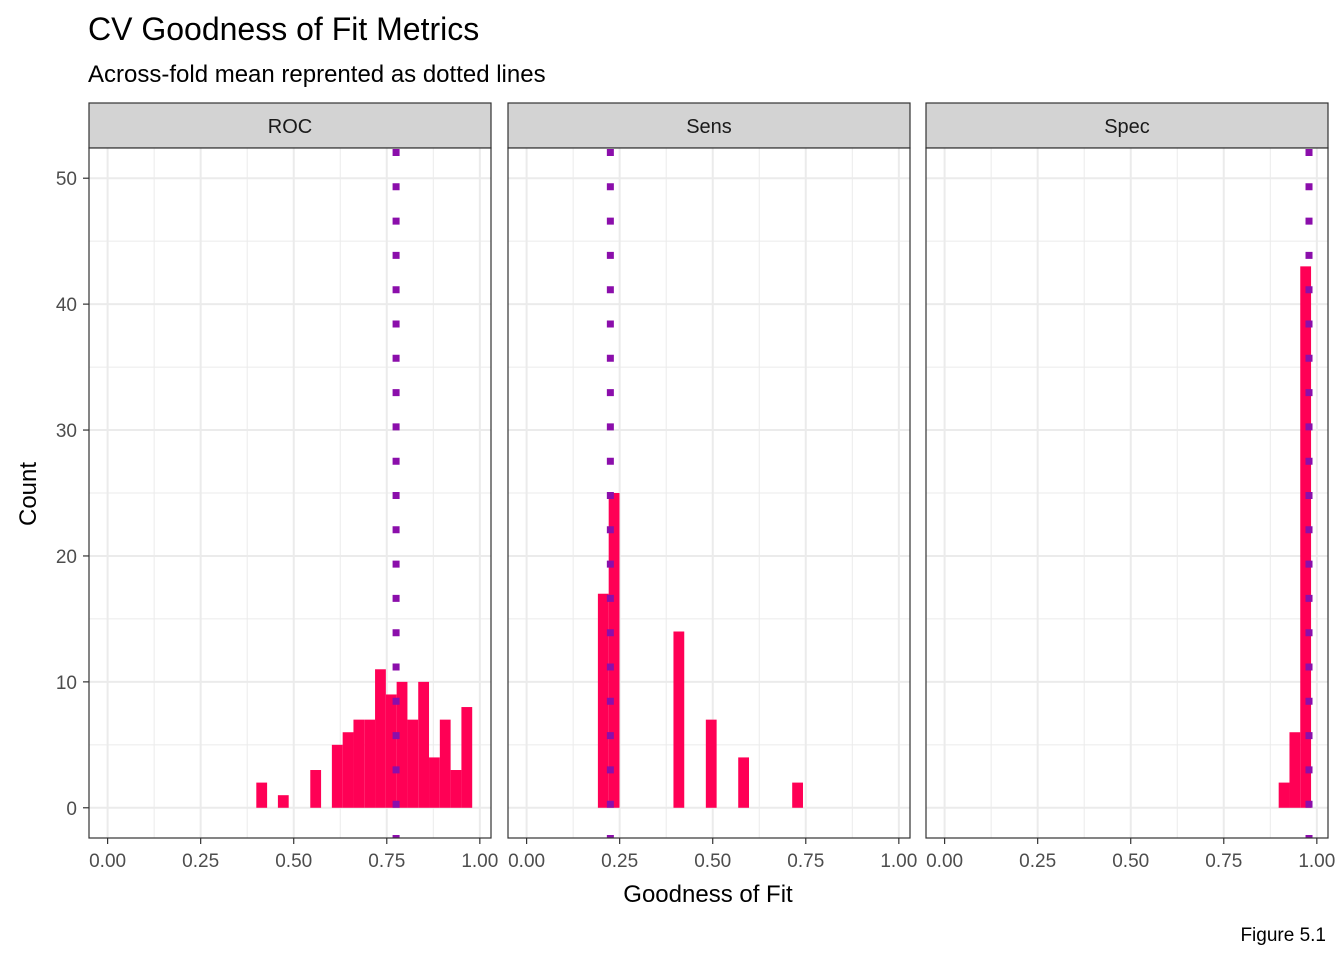 This screenshot has width=1344, height=965. What do you see at coordinates (66, 557) in the screenshot?
I see `y-tick-label: 20` at bounding box center [66, 557].